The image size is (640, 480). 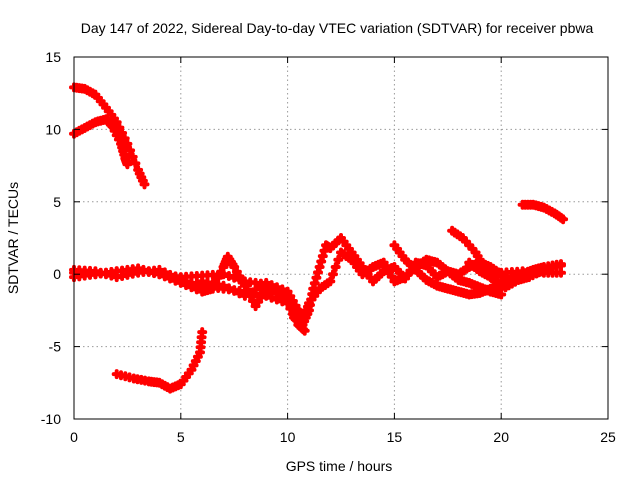 What do you see at coordinates (51, 238) in the screenshot?
I see `y-tick-labels: -10 -5 0 5 10 15` at bounding box center [51, 238].